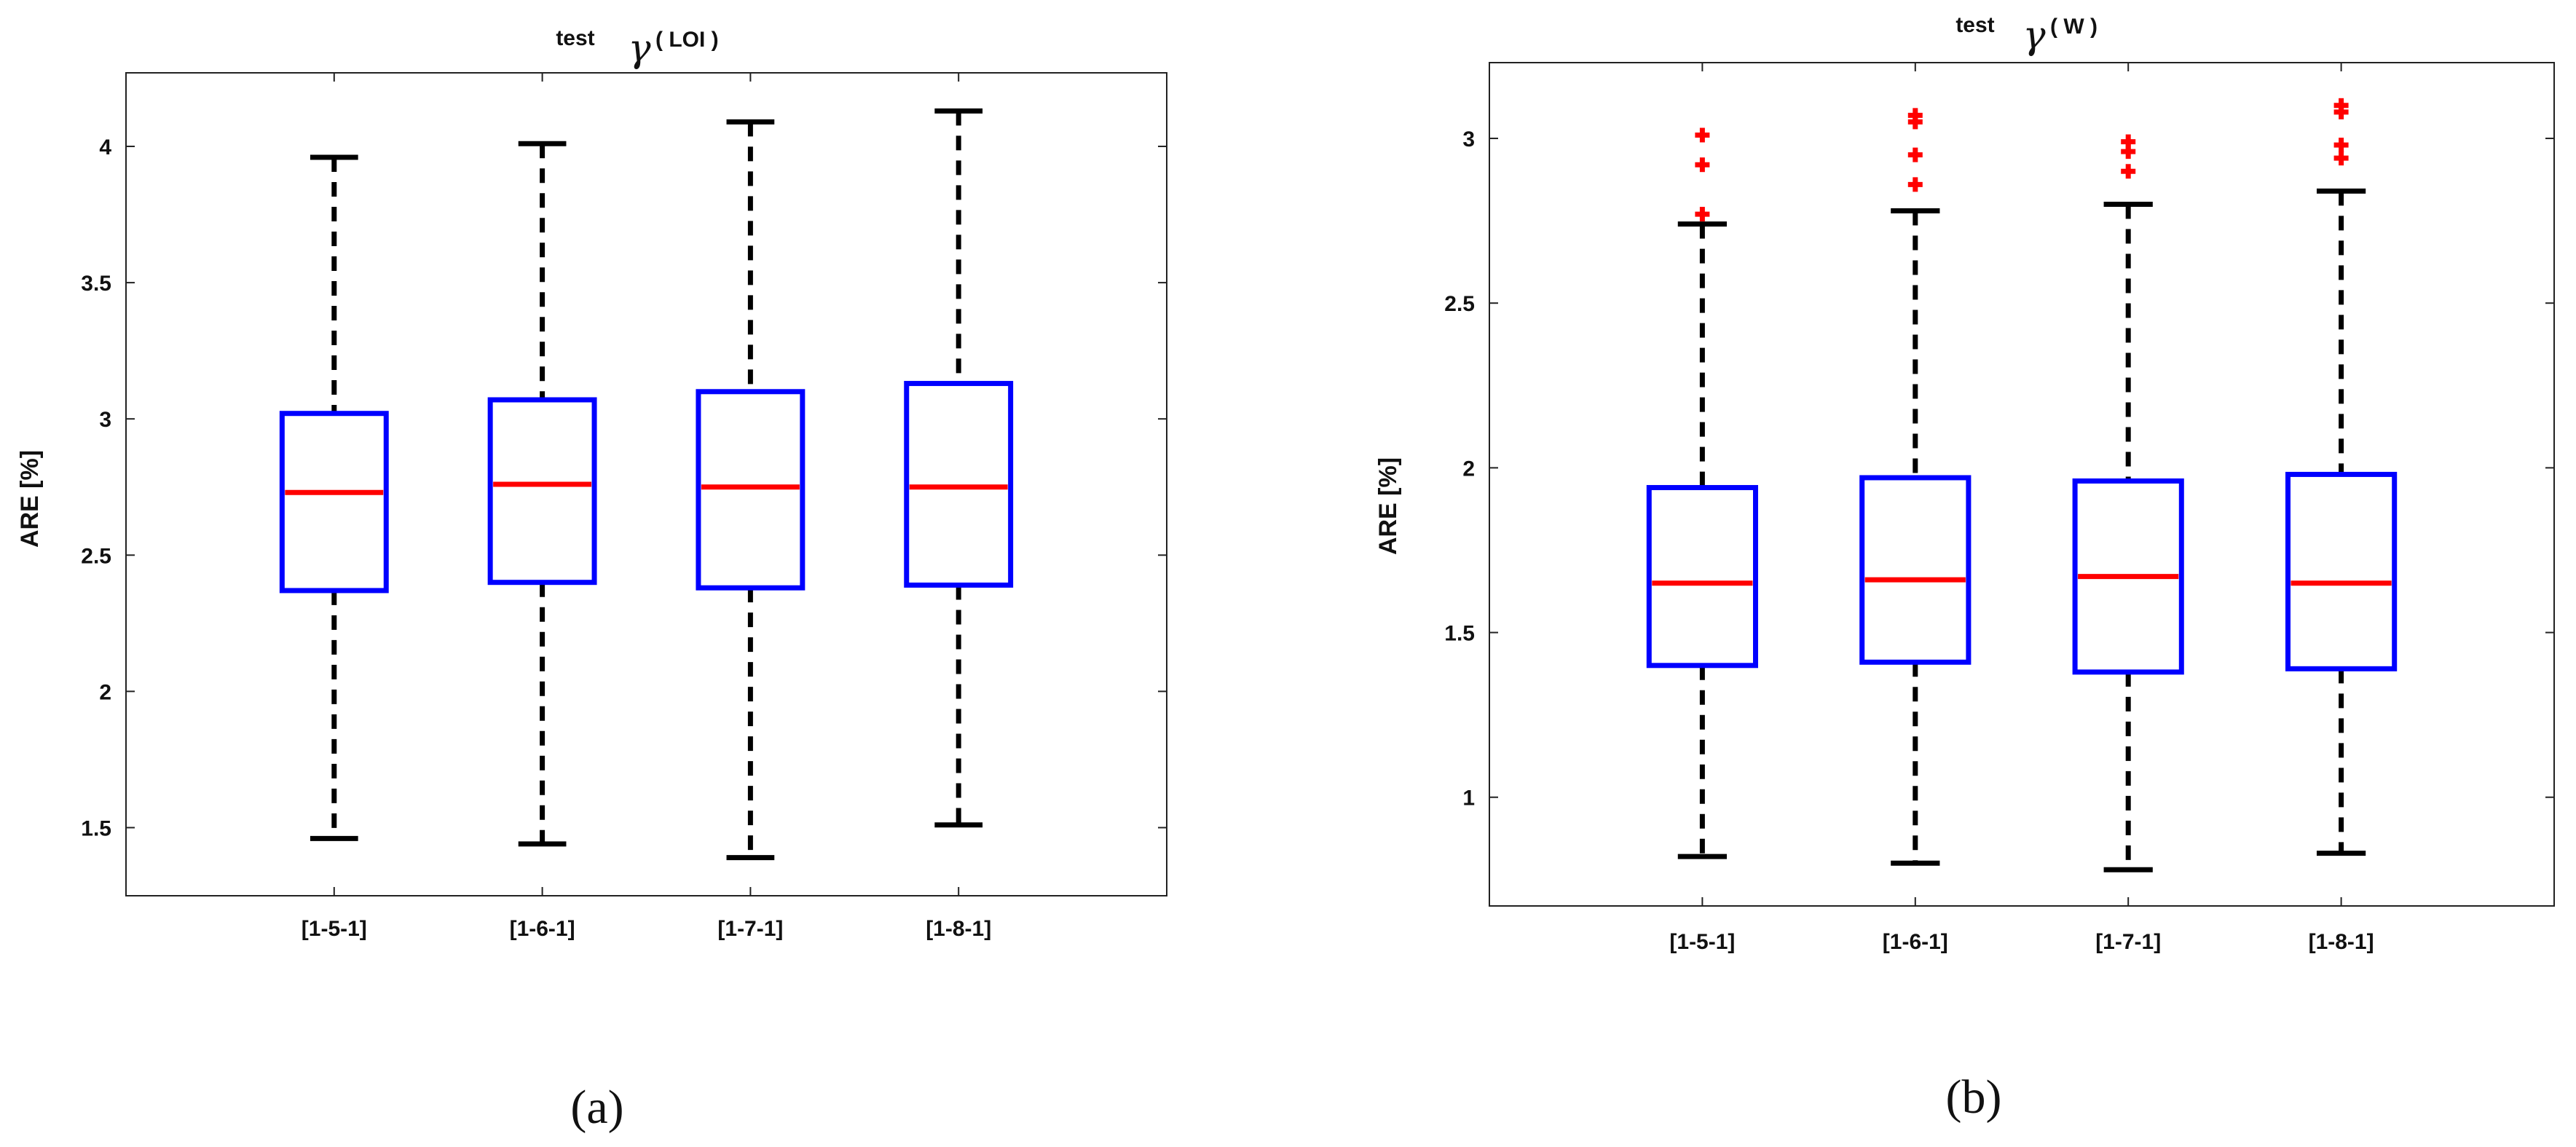 The height and width of the screenshot is (1147, 2576). Describe the element at coordinates (596, 1108) in the screenshot. I see `panel-caption-a: (a)` at that location.